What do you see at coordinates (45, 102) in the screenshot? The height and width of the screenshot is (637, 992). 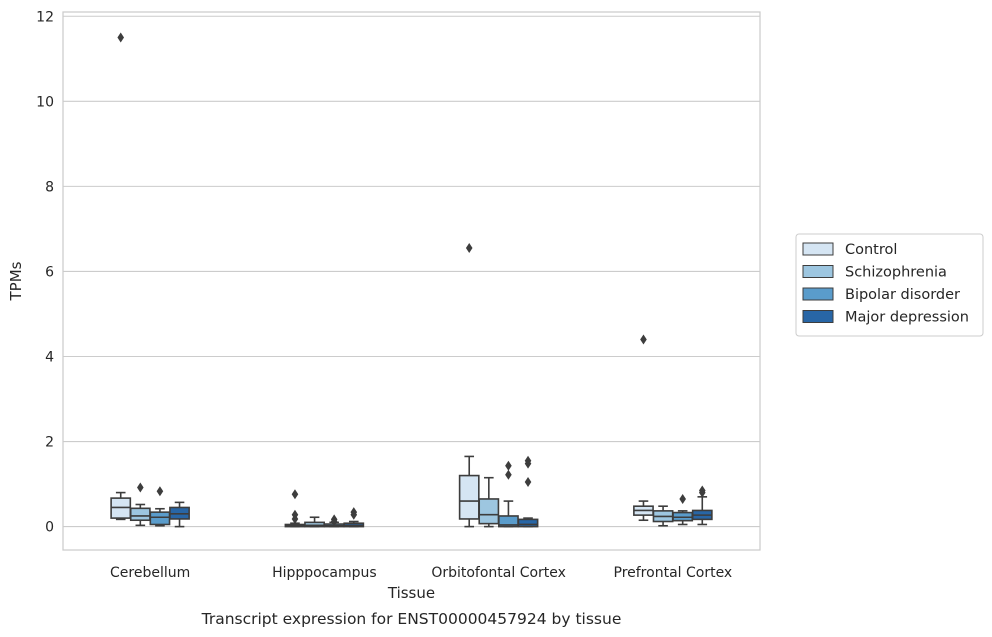 I see `y-tick-label: 10` at bounding box center [45, 102].